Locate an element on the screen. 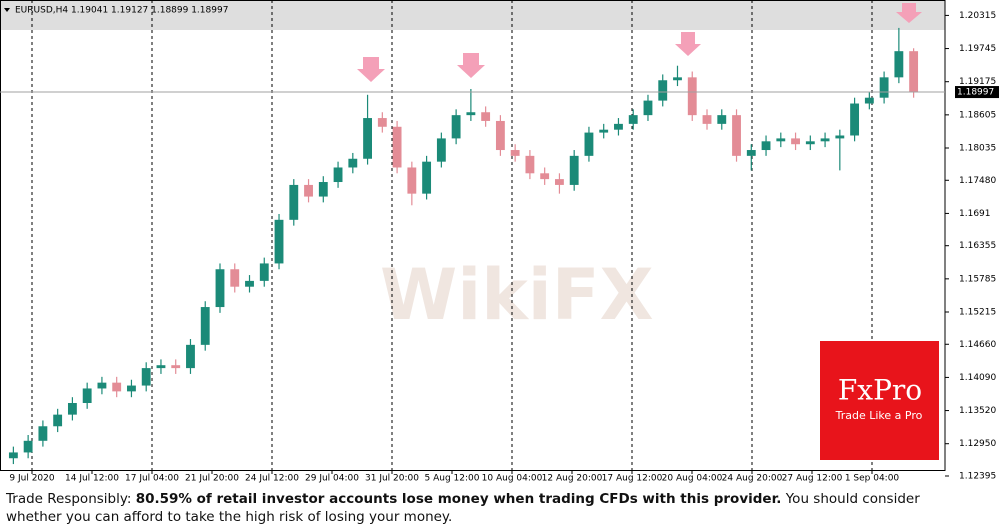 This screenshot has height=529, width=1000. y-tick-label: 1.12950 is located at coordinates (977, 444).